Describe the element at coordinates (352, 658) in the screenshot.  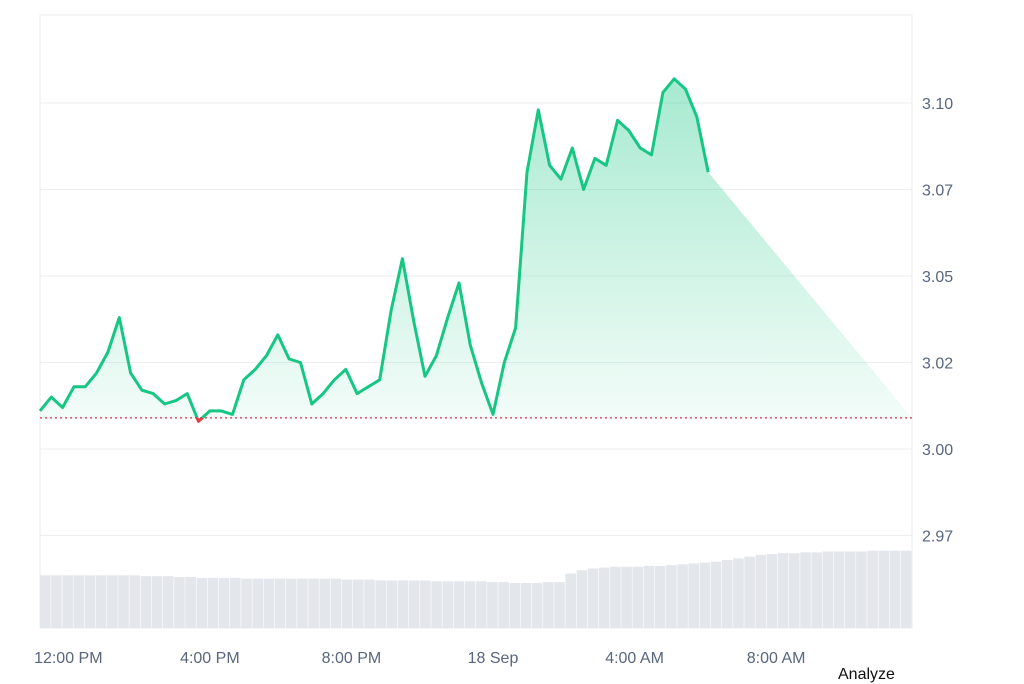
I see `x-tick-label: 8:00 PM` at that location.